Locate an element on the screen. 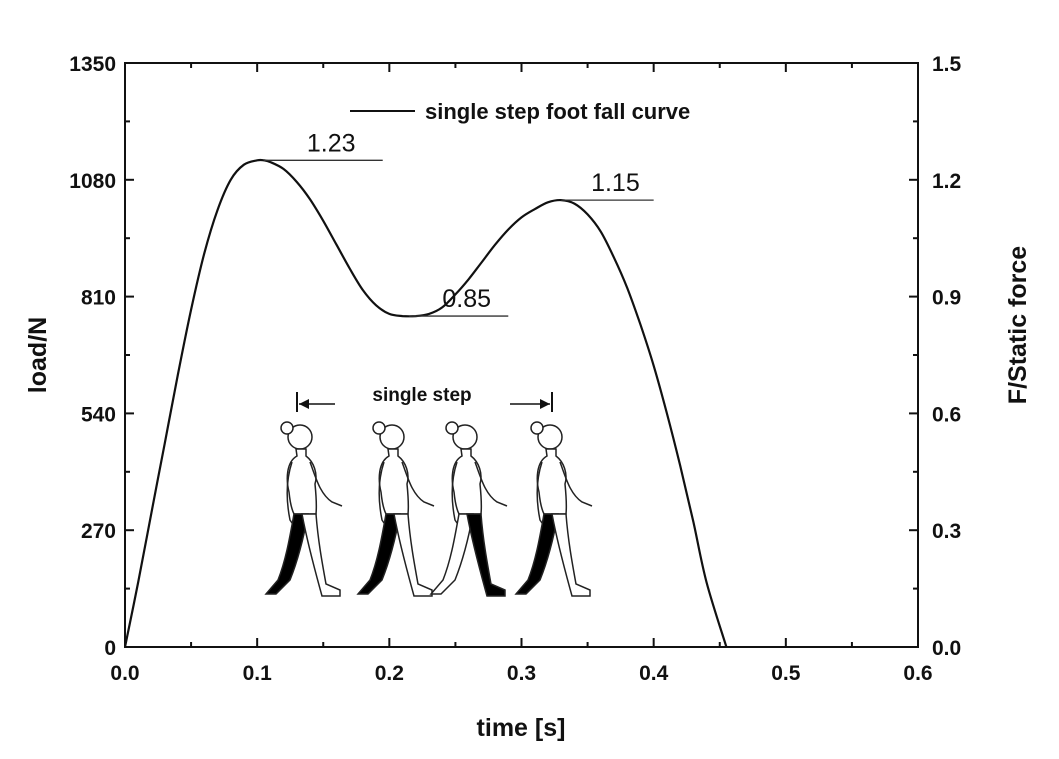 The height and width of the screenshot is (759, 1059). annotation-label: 0.85 is located at coordinates (466, 299).